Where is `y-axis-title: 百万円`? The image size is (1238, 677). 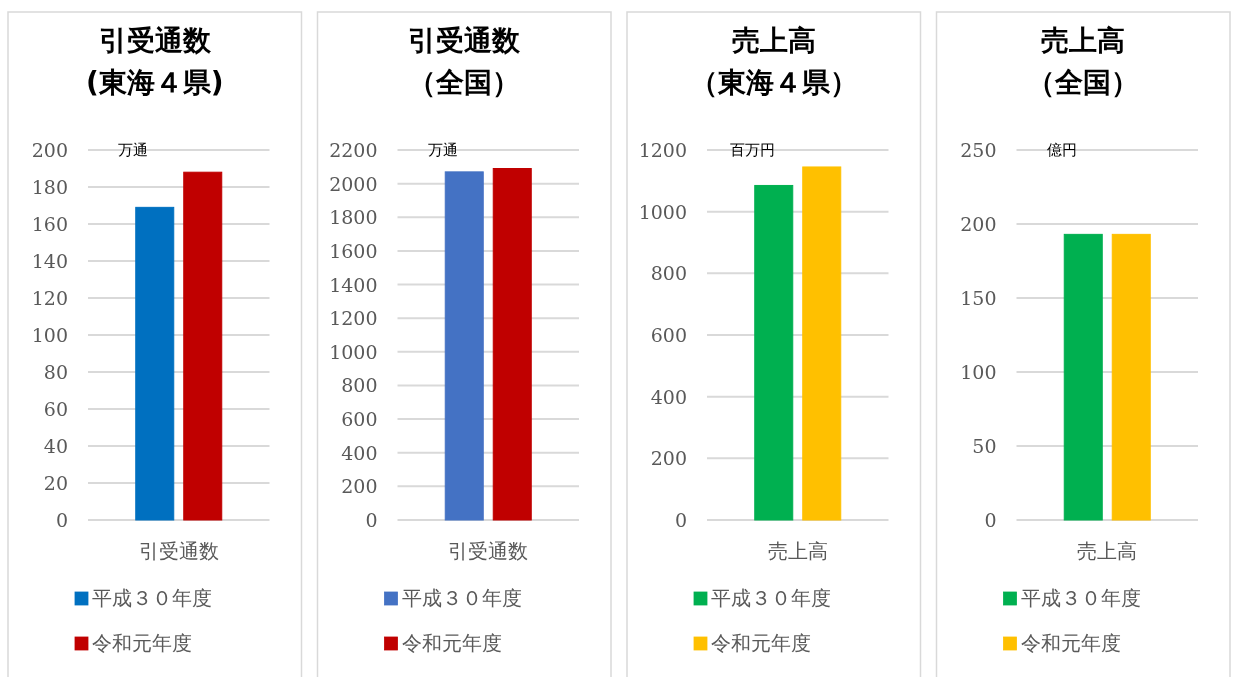 y-axis-title: 百万円 is located at coordinates (752, 150).